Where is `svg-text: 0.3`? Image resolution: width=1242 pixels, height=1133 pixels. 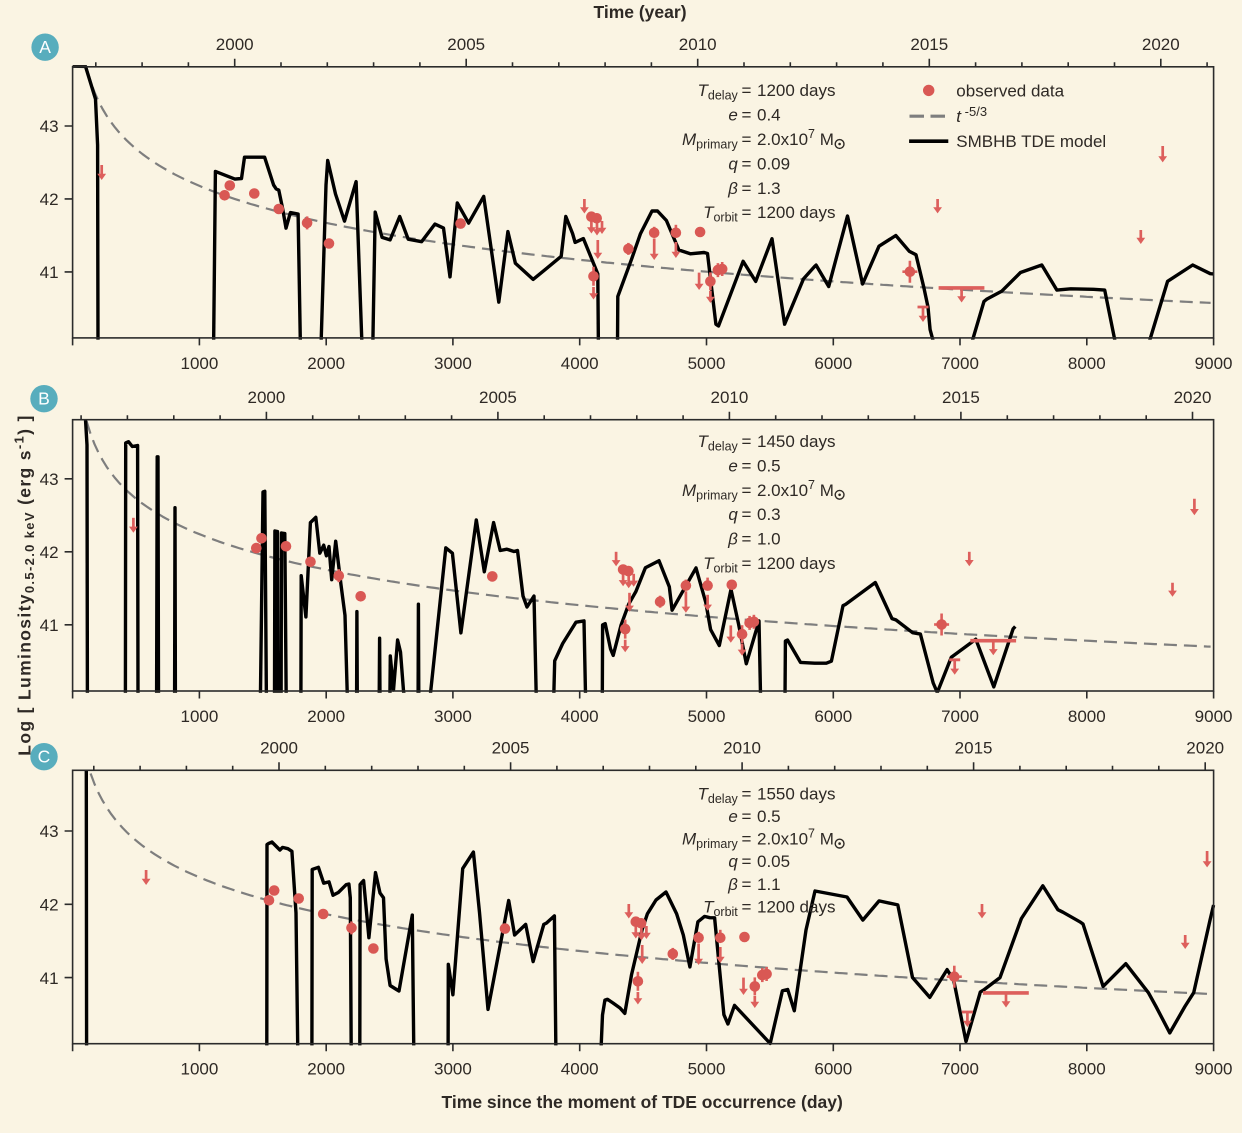
svg-text: 0.3 is located at coordinates (769, 514).